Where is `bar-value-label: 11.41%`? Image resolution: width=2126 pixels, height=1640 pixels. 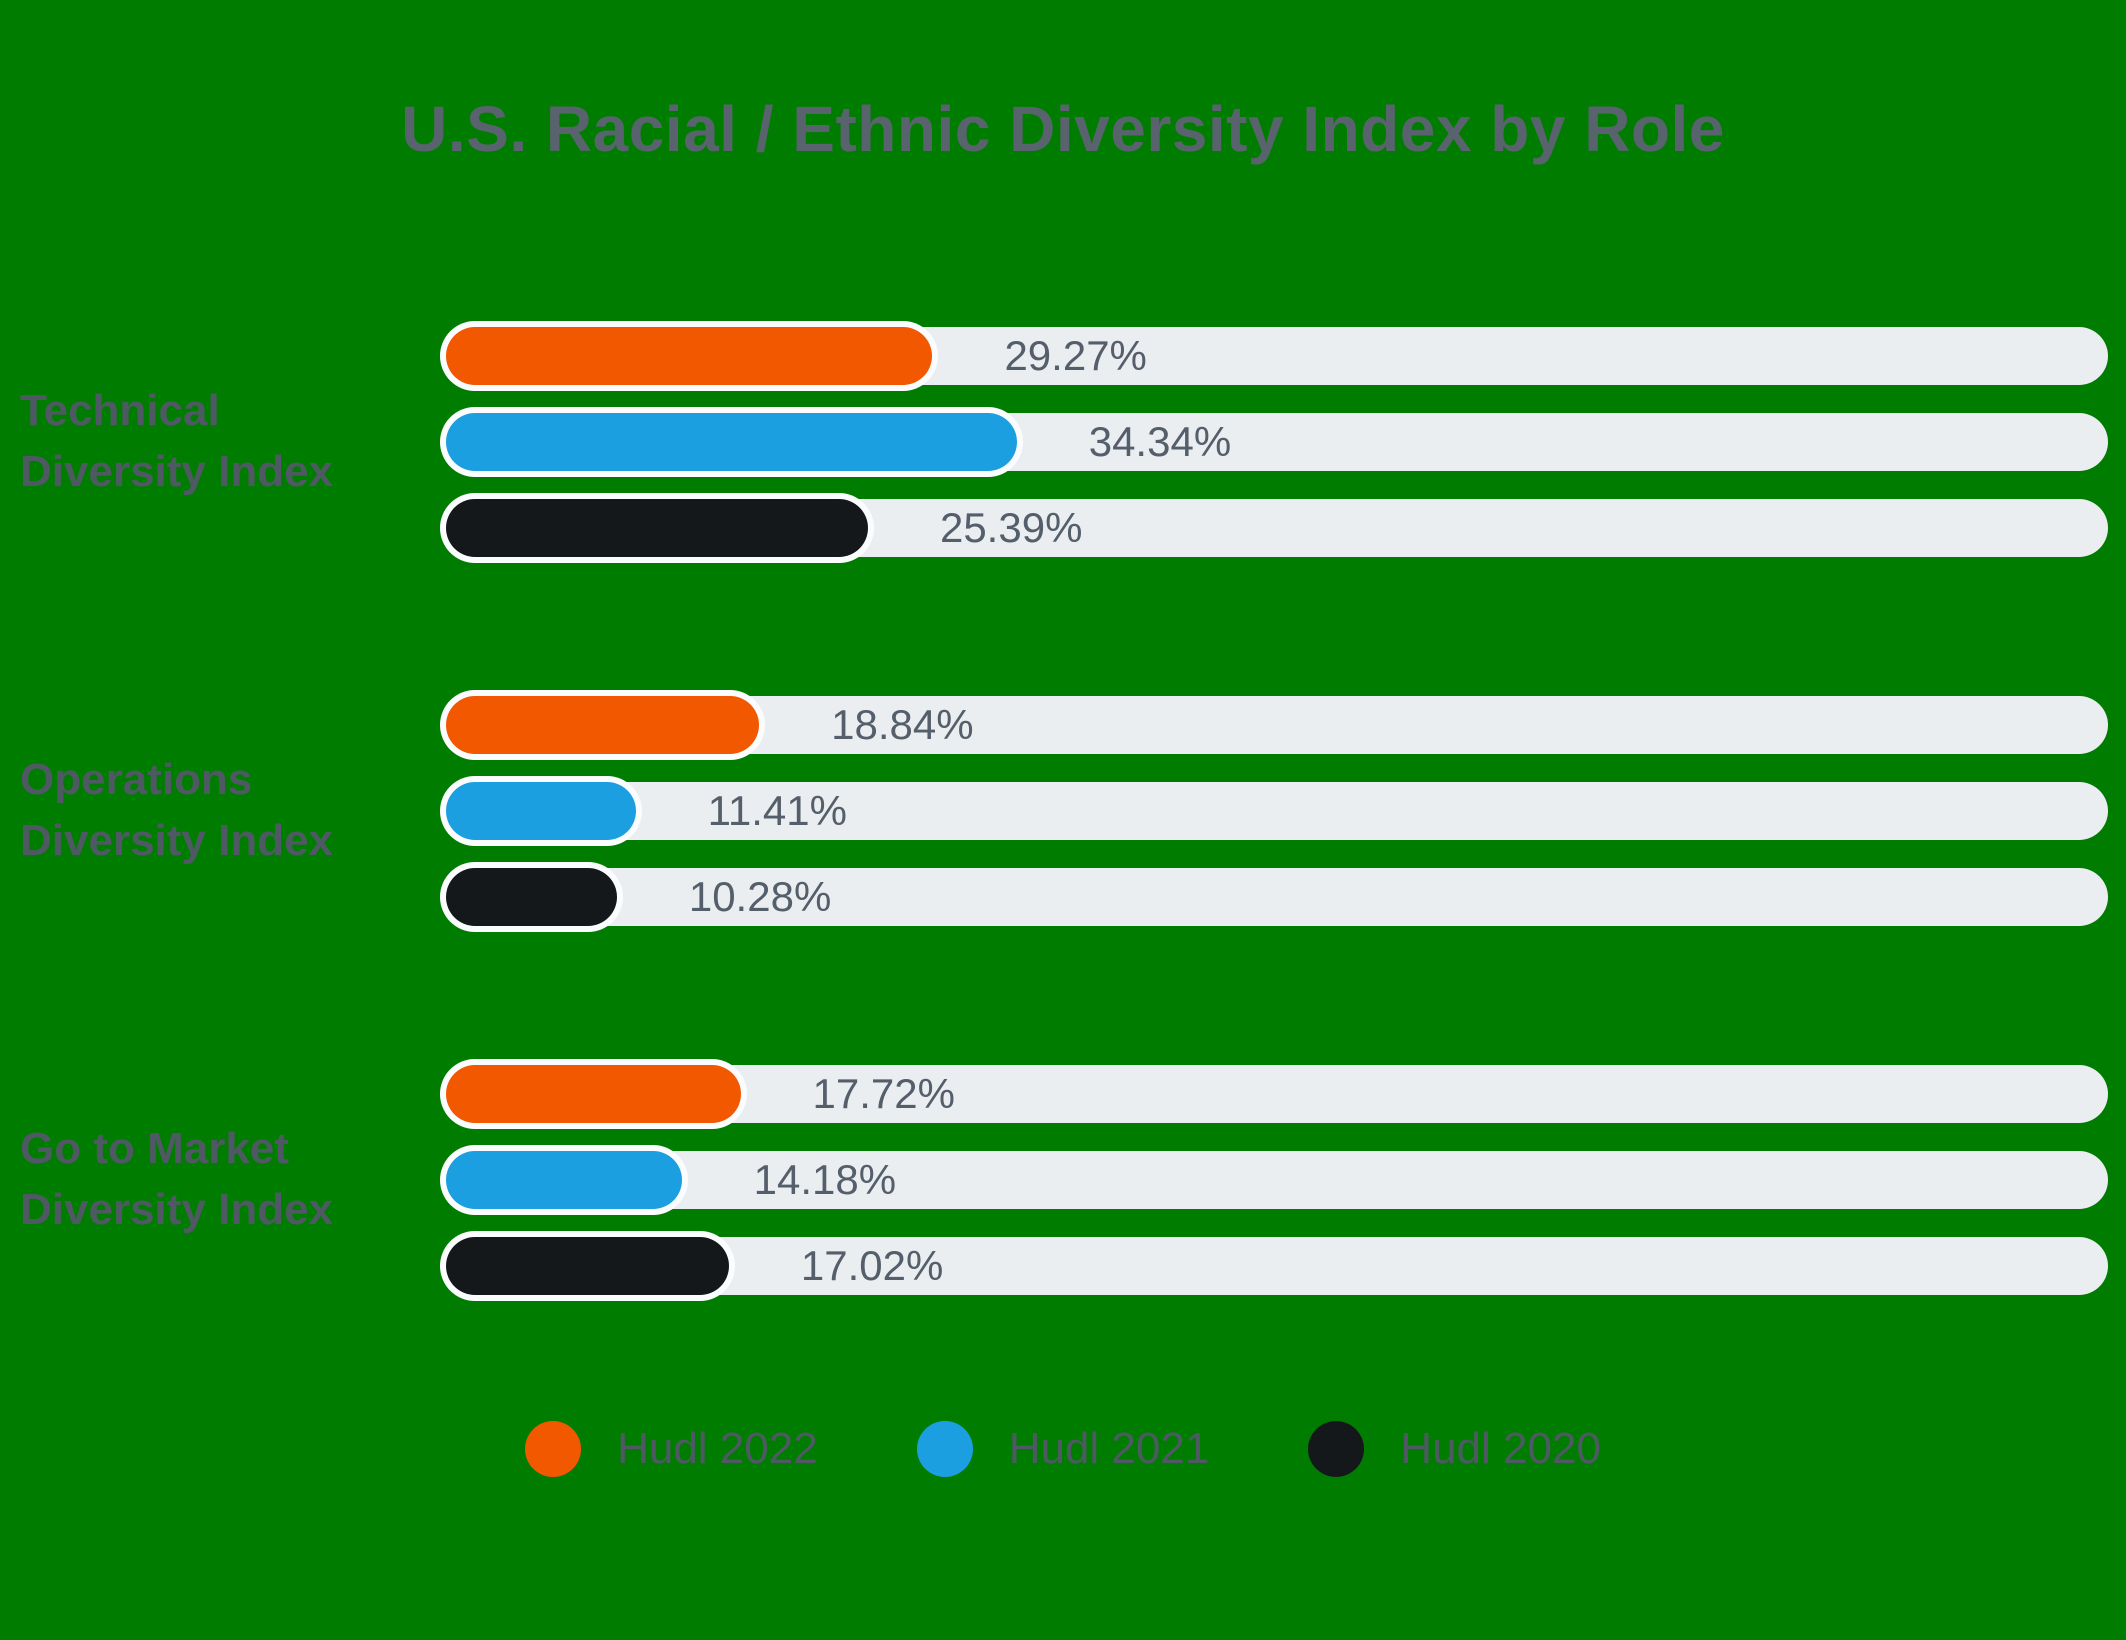
bar-value-label: 11.41% is located at coordinates (777, 810).